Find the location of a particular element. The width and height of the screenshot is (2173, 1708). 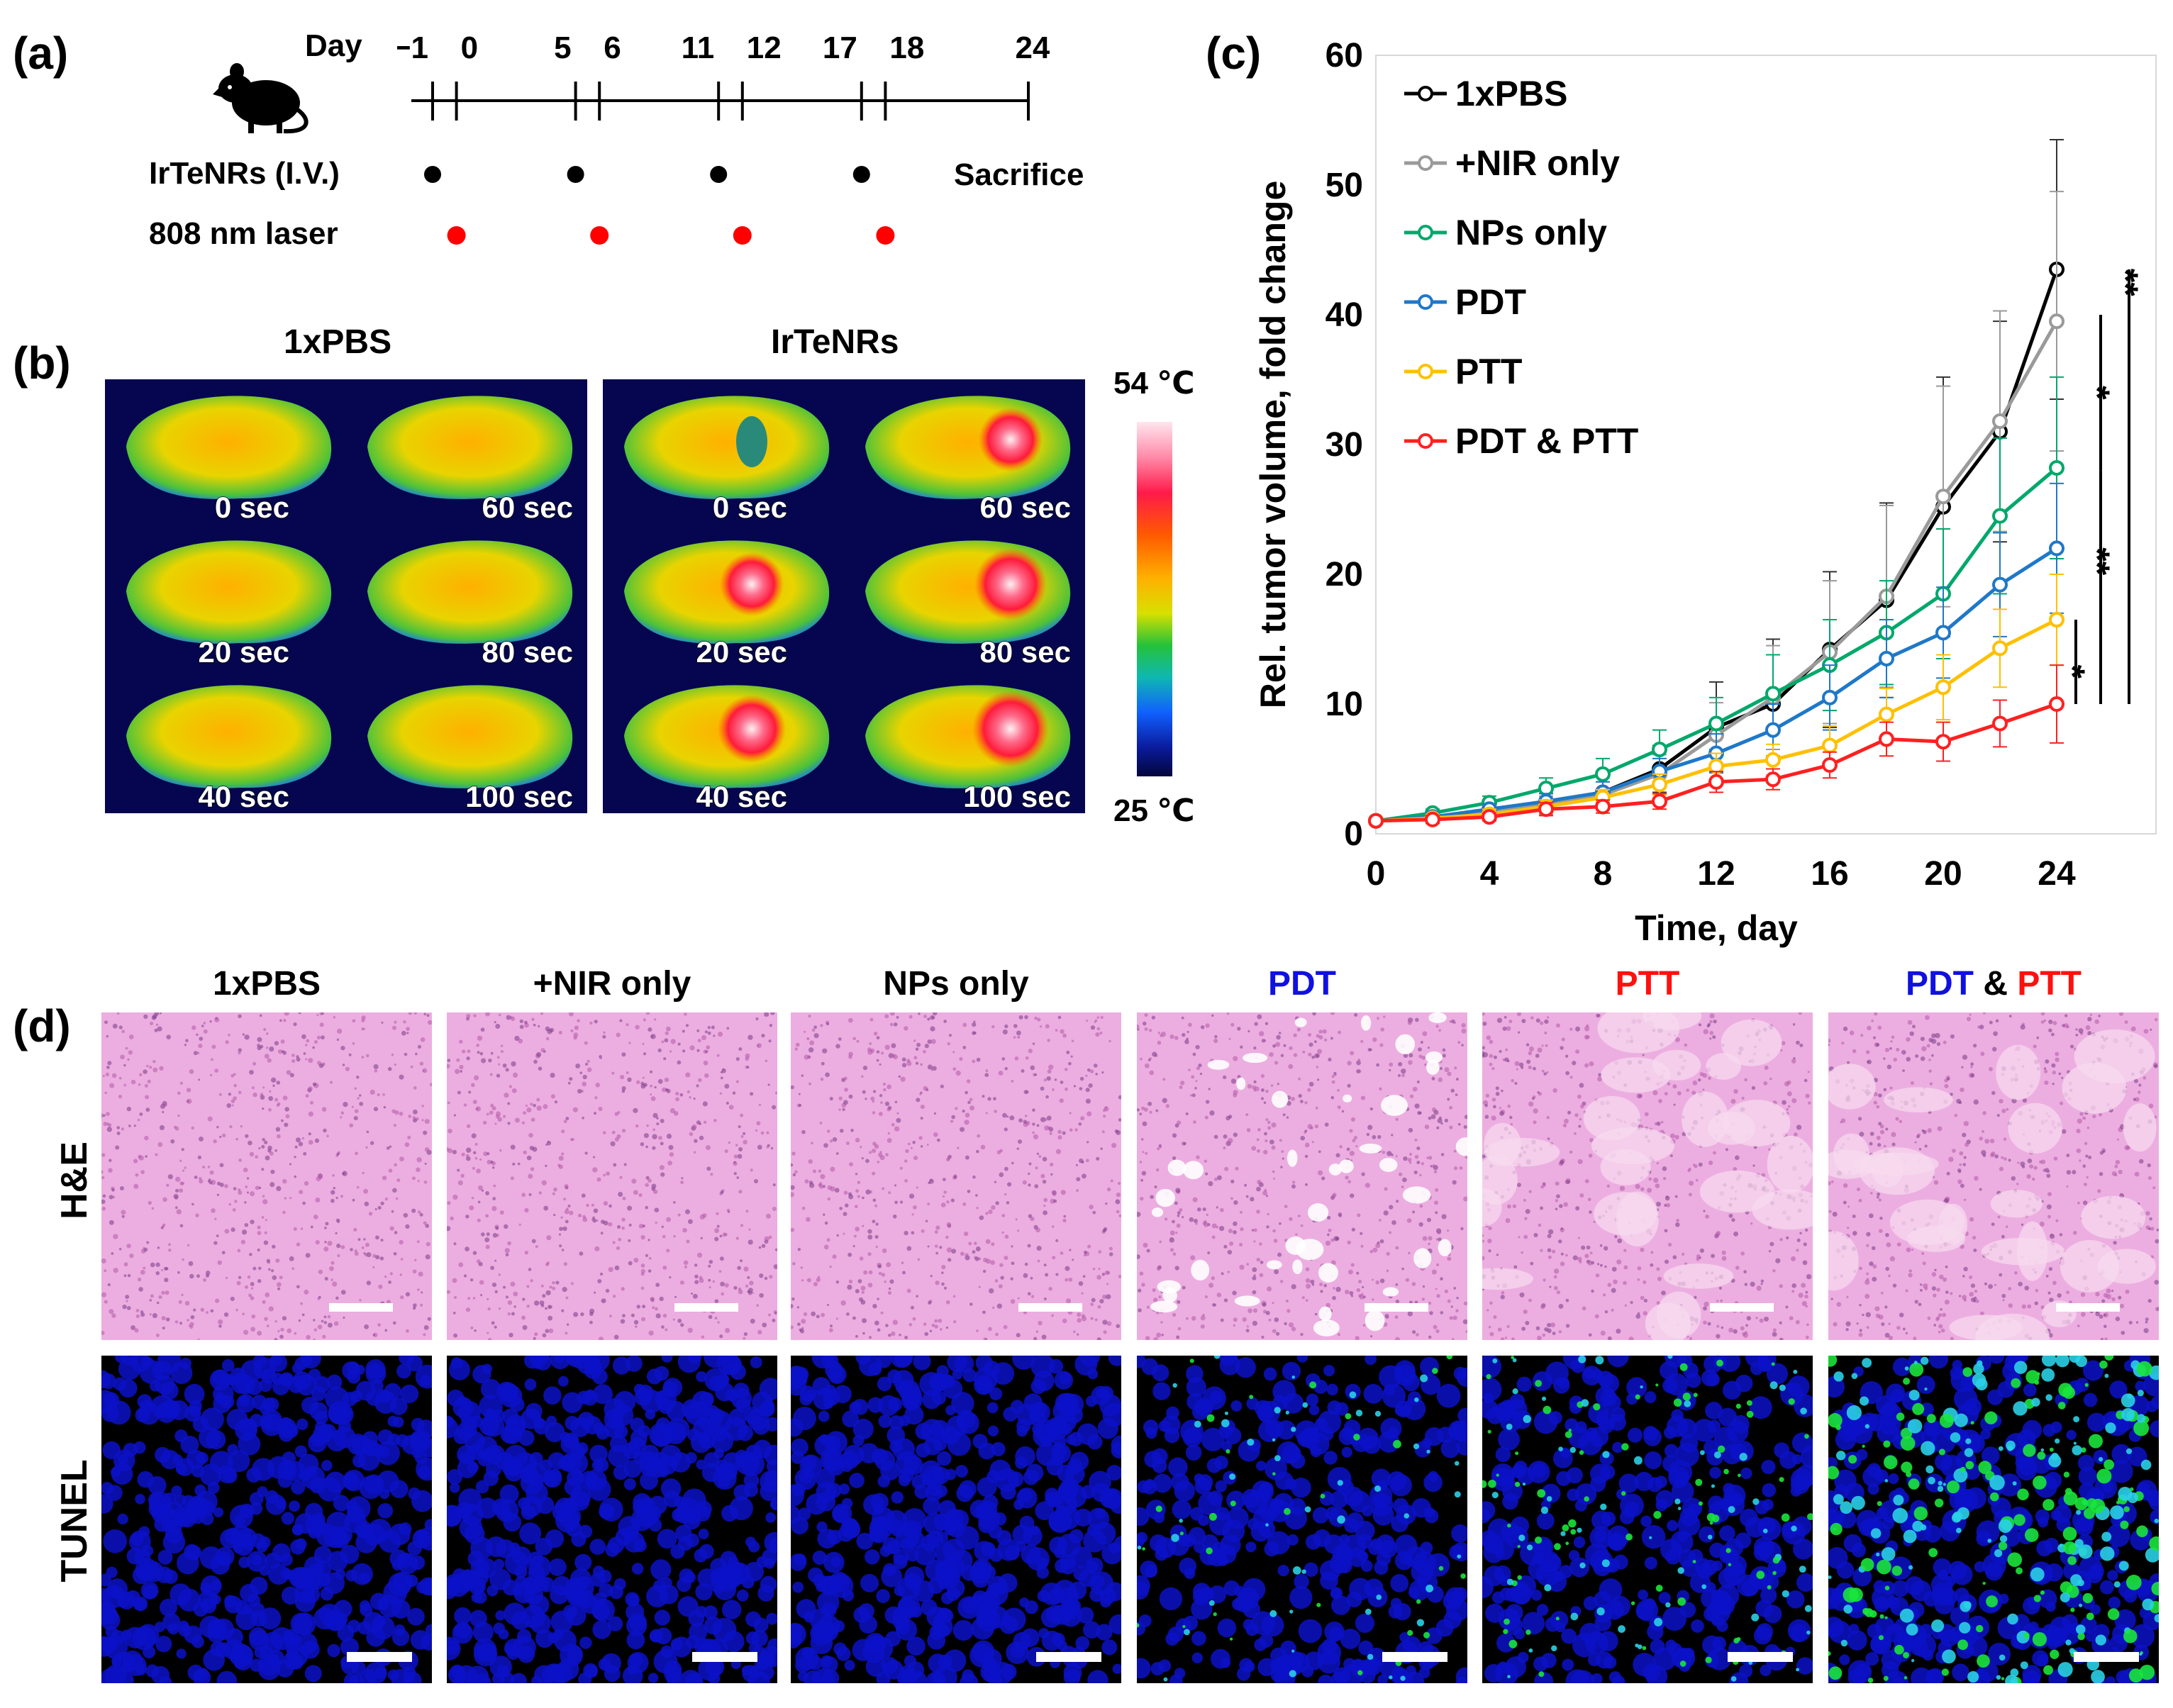

thermal-time-label: 100 sec is located at coordinates (519, 796).